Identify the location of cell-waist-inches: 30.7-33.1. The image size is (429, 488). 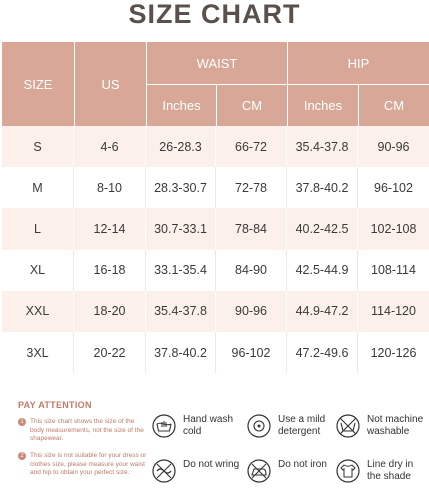
(181, 229).